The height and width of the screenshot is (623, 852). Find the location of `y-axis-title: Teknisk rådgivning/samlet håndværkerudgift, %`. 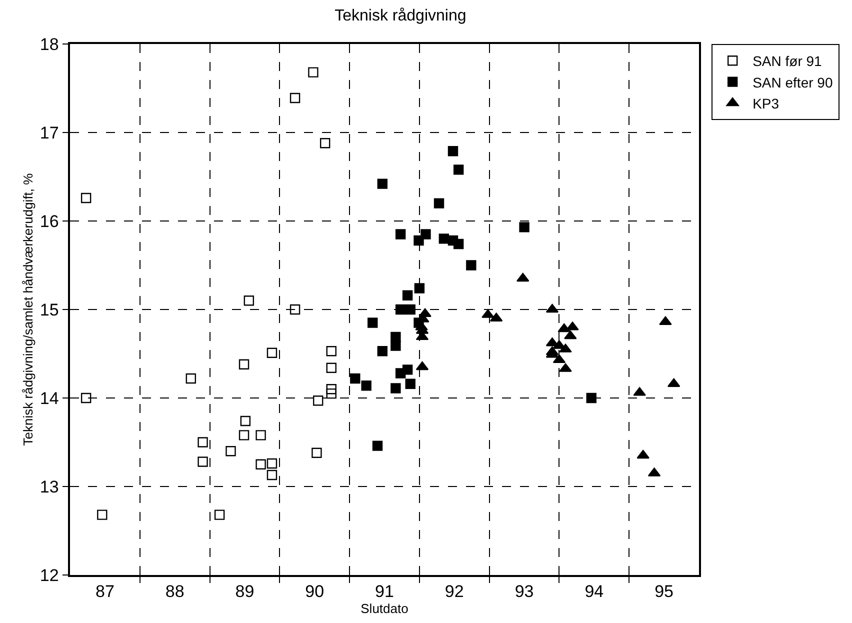

y-axis-title: Teknisk rådgivning/samlet håndværkerudgift, % is located at coordinates (28, 309).